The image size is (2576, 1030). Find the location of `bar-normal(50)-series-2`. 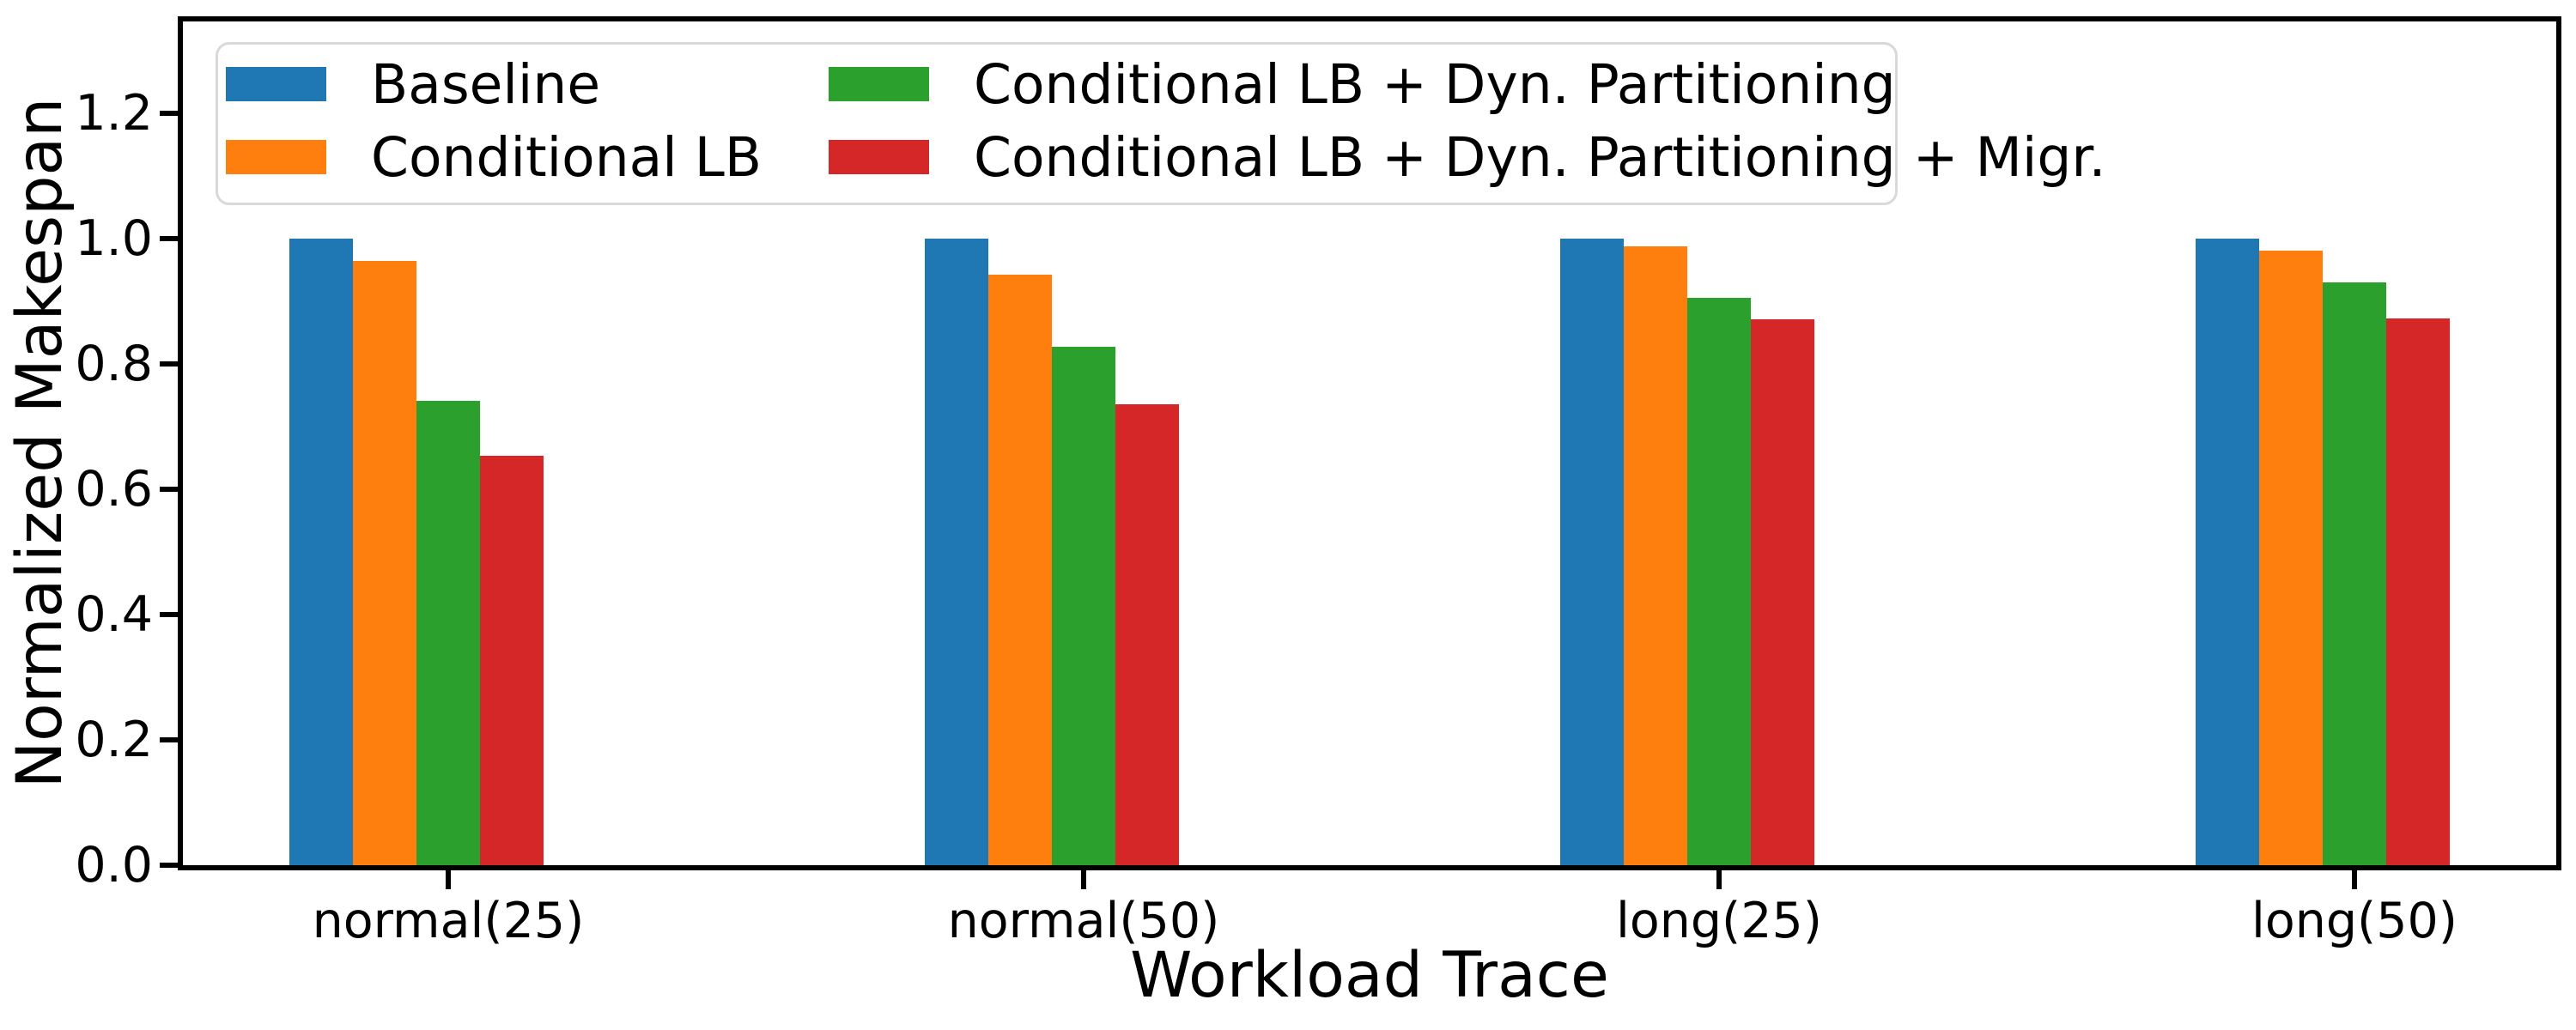

bar-normal(50)-series-2 is located at coordinates (1083, 606).